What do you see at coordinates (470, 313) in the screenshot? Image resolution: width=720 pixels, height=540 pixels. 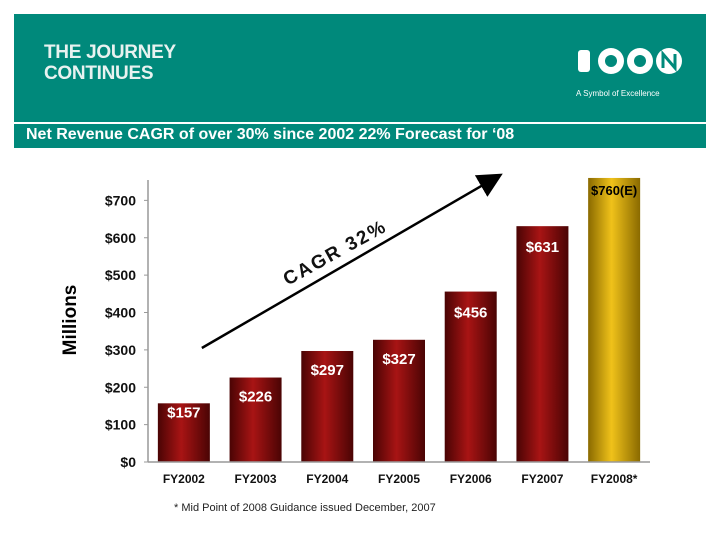 I see `data-label: $456` at bounding box center [470, 313].